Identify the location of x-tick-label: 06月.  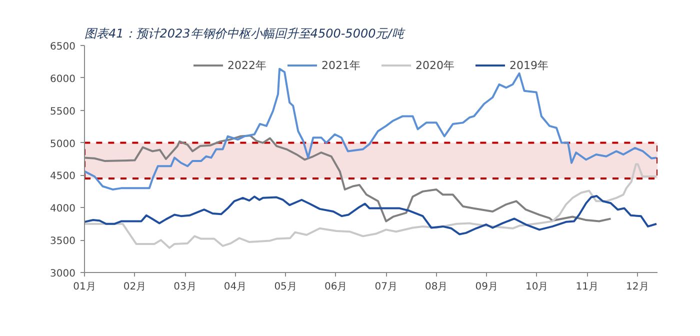
(336, 287).